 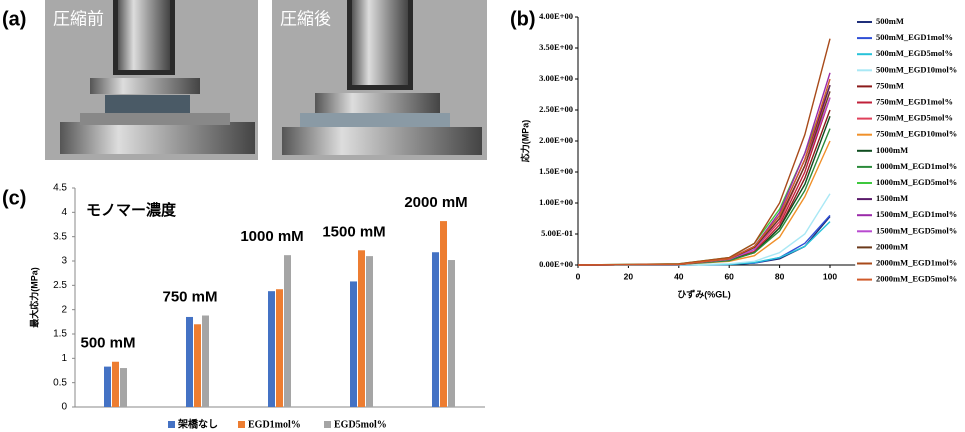 What do you see at coordinates (679, 276) in the screenshot?
I see `x-tick-label: 40` at bounding box center [679, 276].